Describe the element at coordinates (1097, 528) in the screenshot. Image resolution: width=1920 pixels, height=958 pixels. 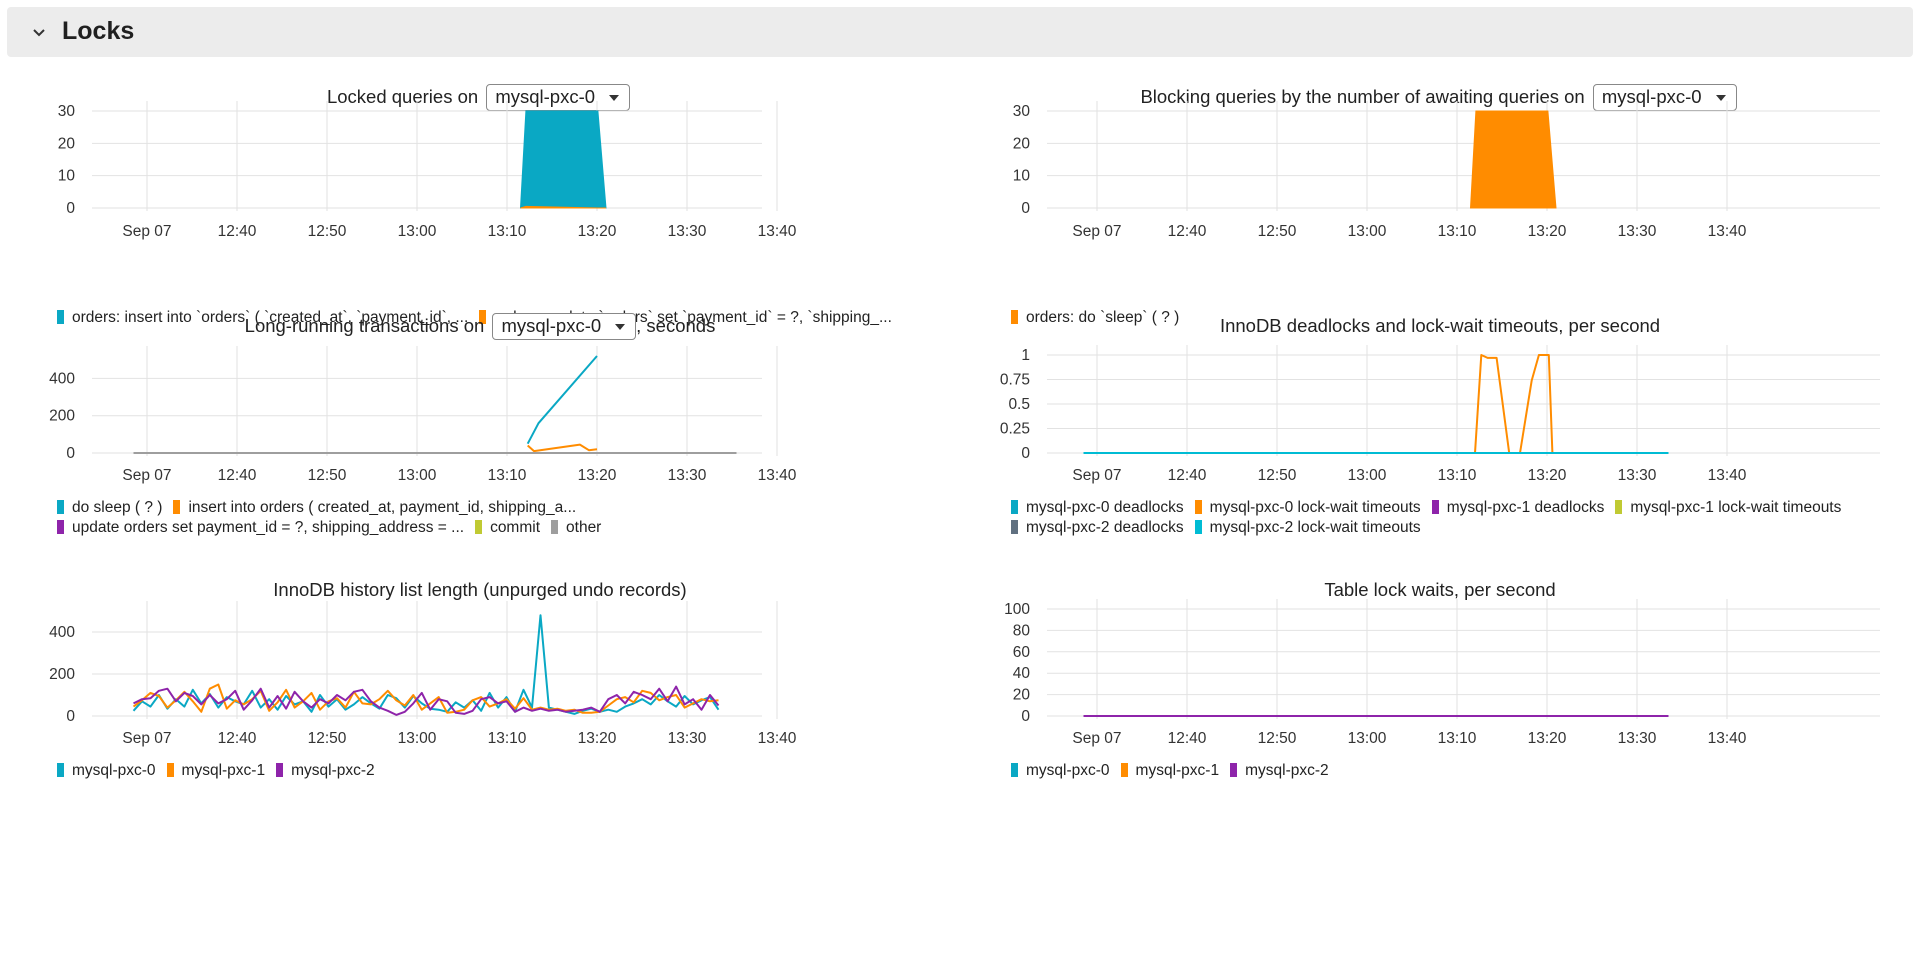
I see `legend-item: mysql-pxc-2 deadlocks` at that location.